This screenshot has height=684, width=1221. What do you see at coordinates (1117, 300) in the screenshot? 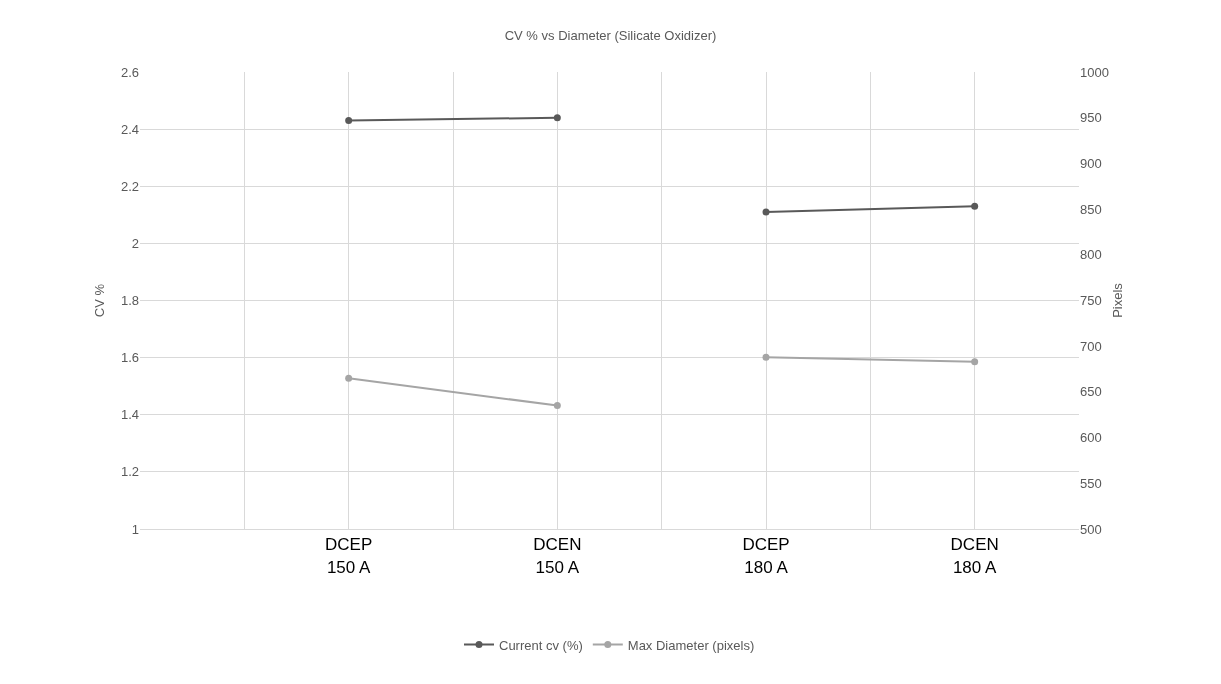
I see `y2-axis-title: Pixels` at bounding box center [1117, 300].